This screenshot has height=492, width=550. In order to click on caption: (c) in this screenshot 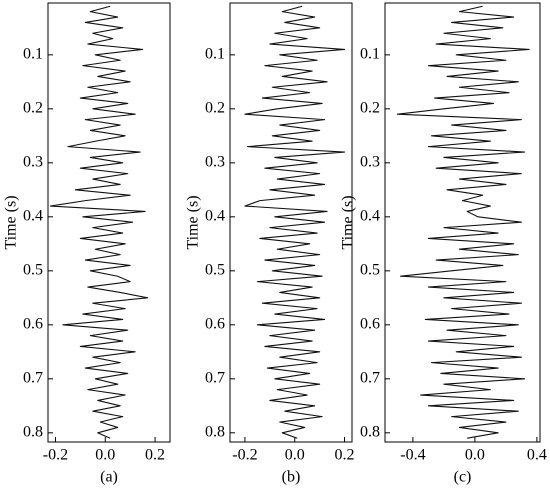, I will do `click(463, 477)`.